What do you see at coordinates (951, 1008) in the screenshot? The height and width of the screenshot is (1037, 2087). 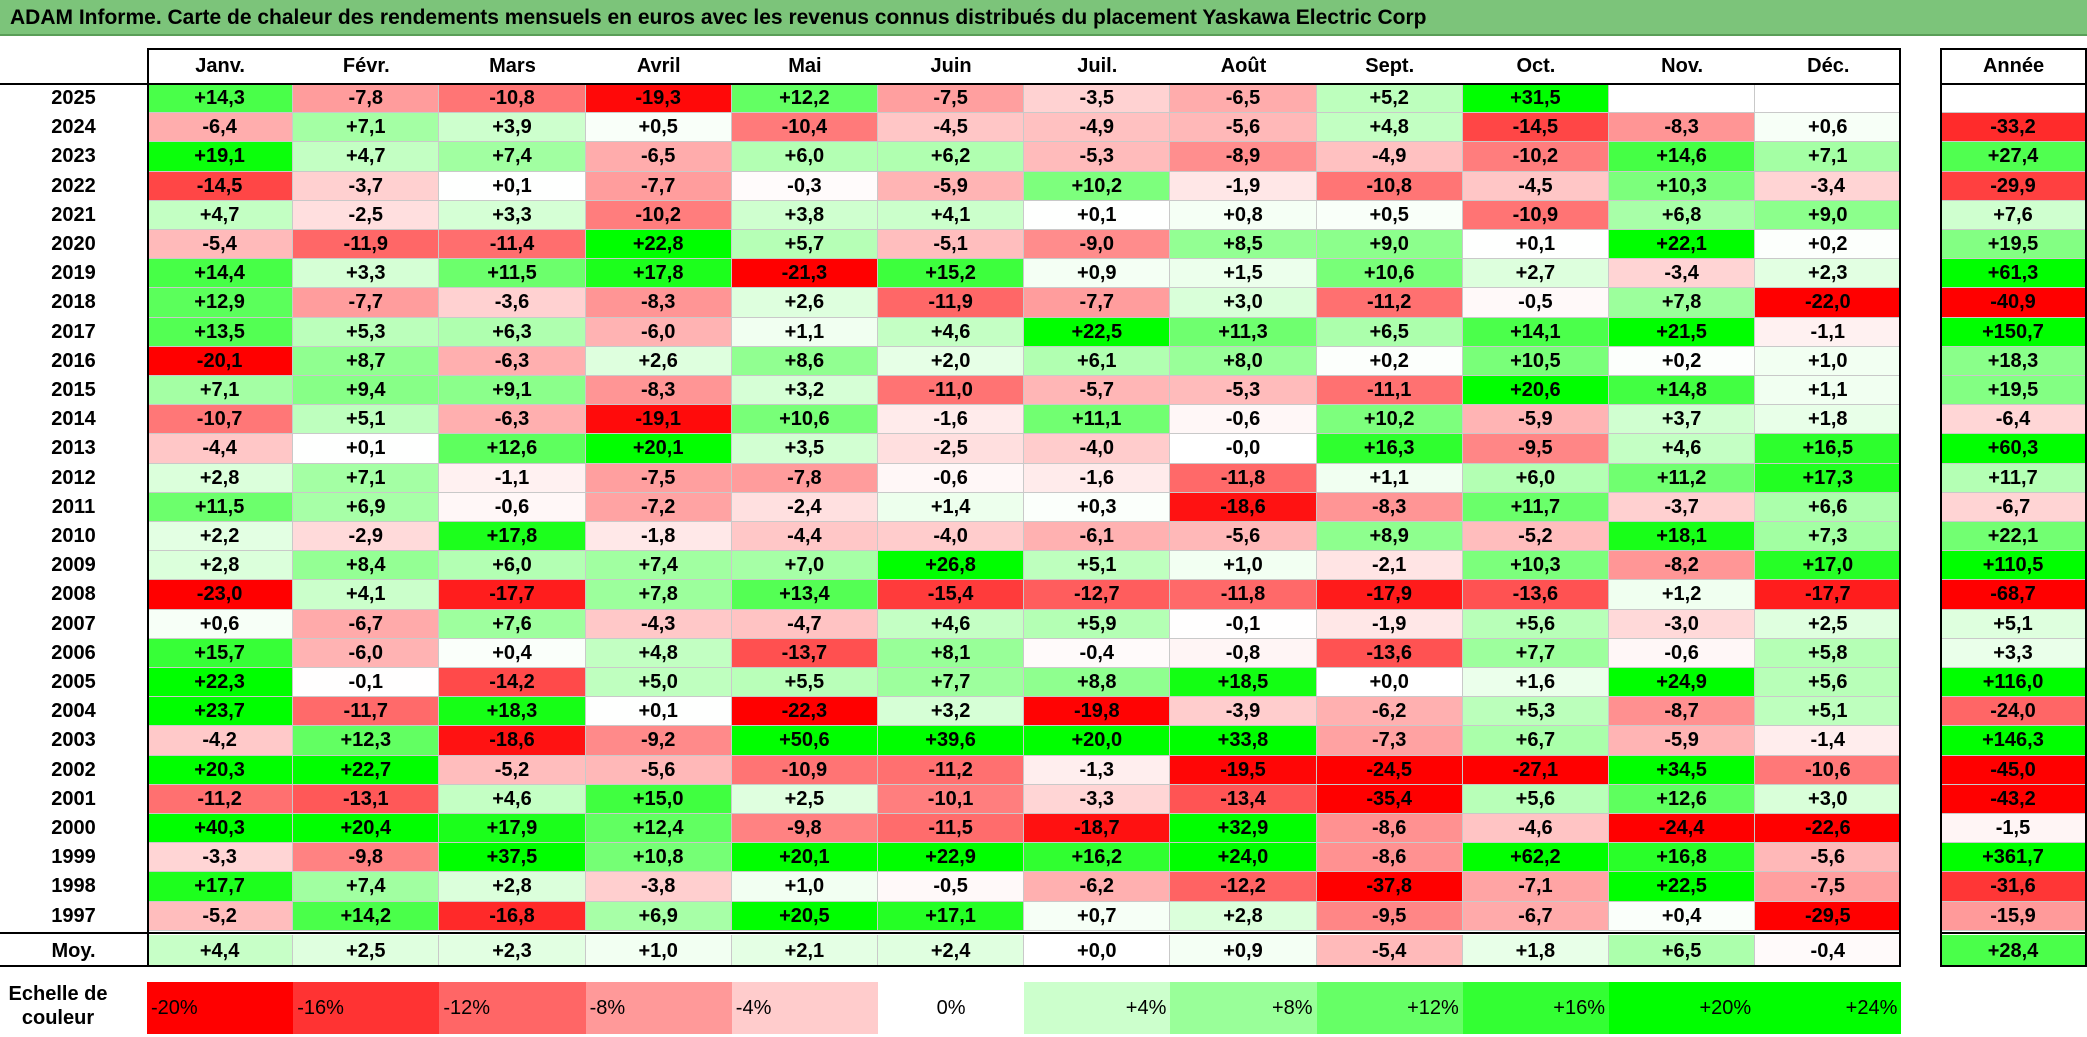 I see `color-scale-swatch: 0%` at bounding box center [951, 1008].